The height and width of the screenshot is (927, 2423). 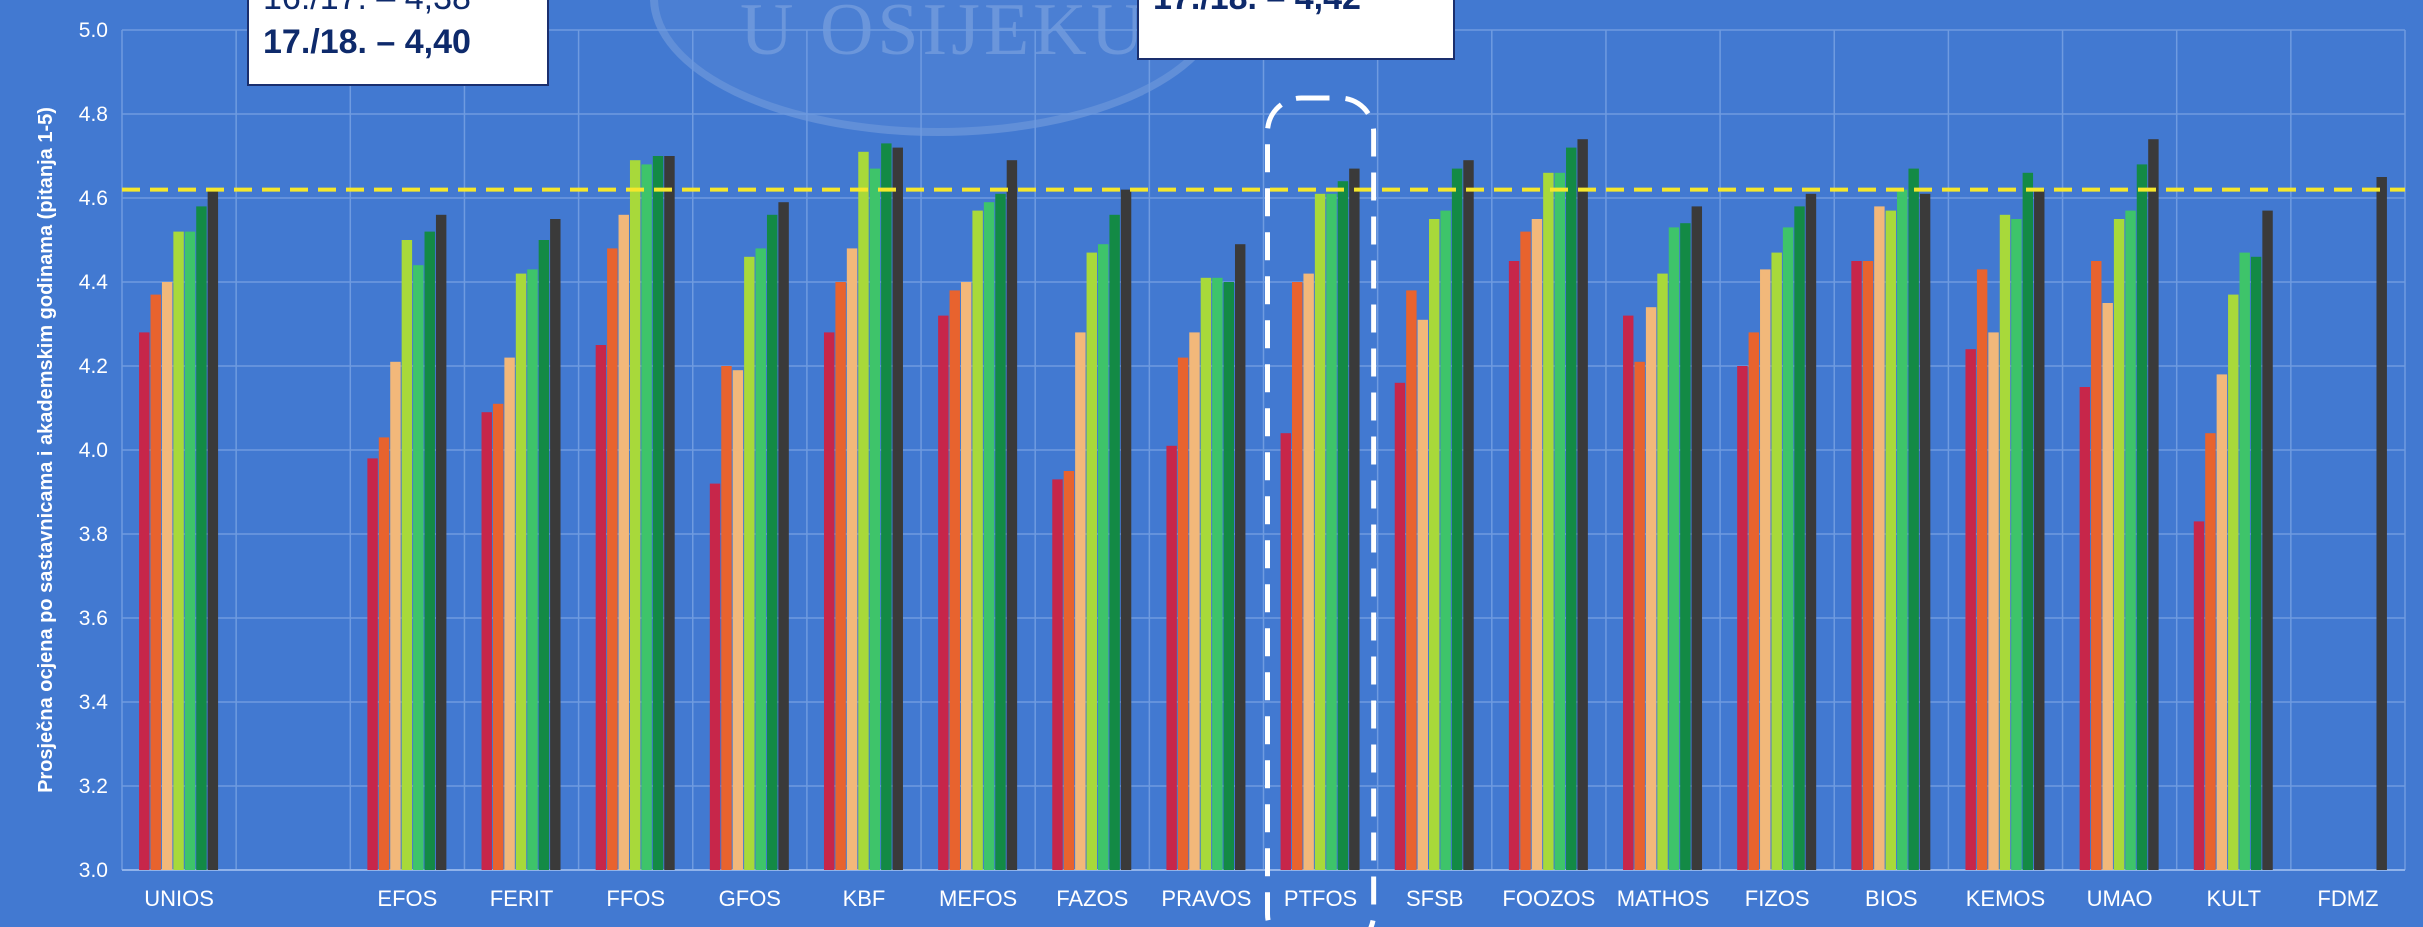 I want to click on y-tick-label: 4.6, so click(x=93, y=198).